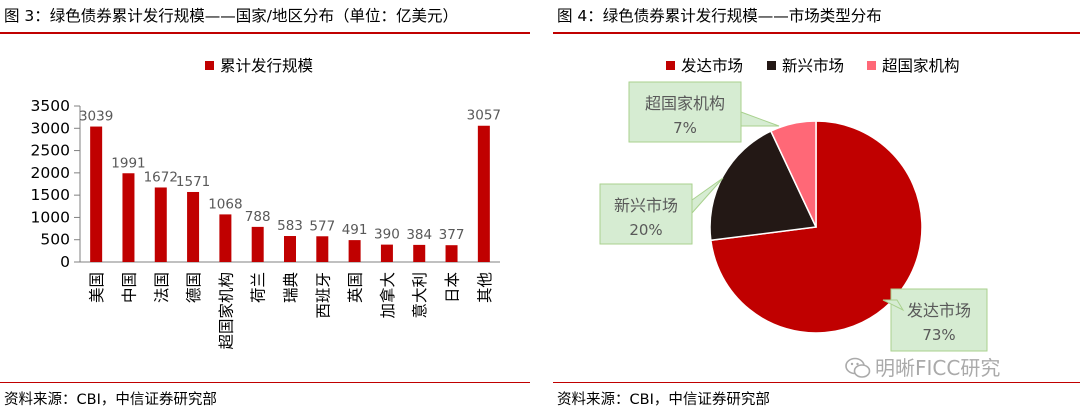 This screenshot has width=1080, height=414. What do you see at coordinates (265, 33) in the screenshot?
I see `left-title-rule` at bounding box center [265, 33].